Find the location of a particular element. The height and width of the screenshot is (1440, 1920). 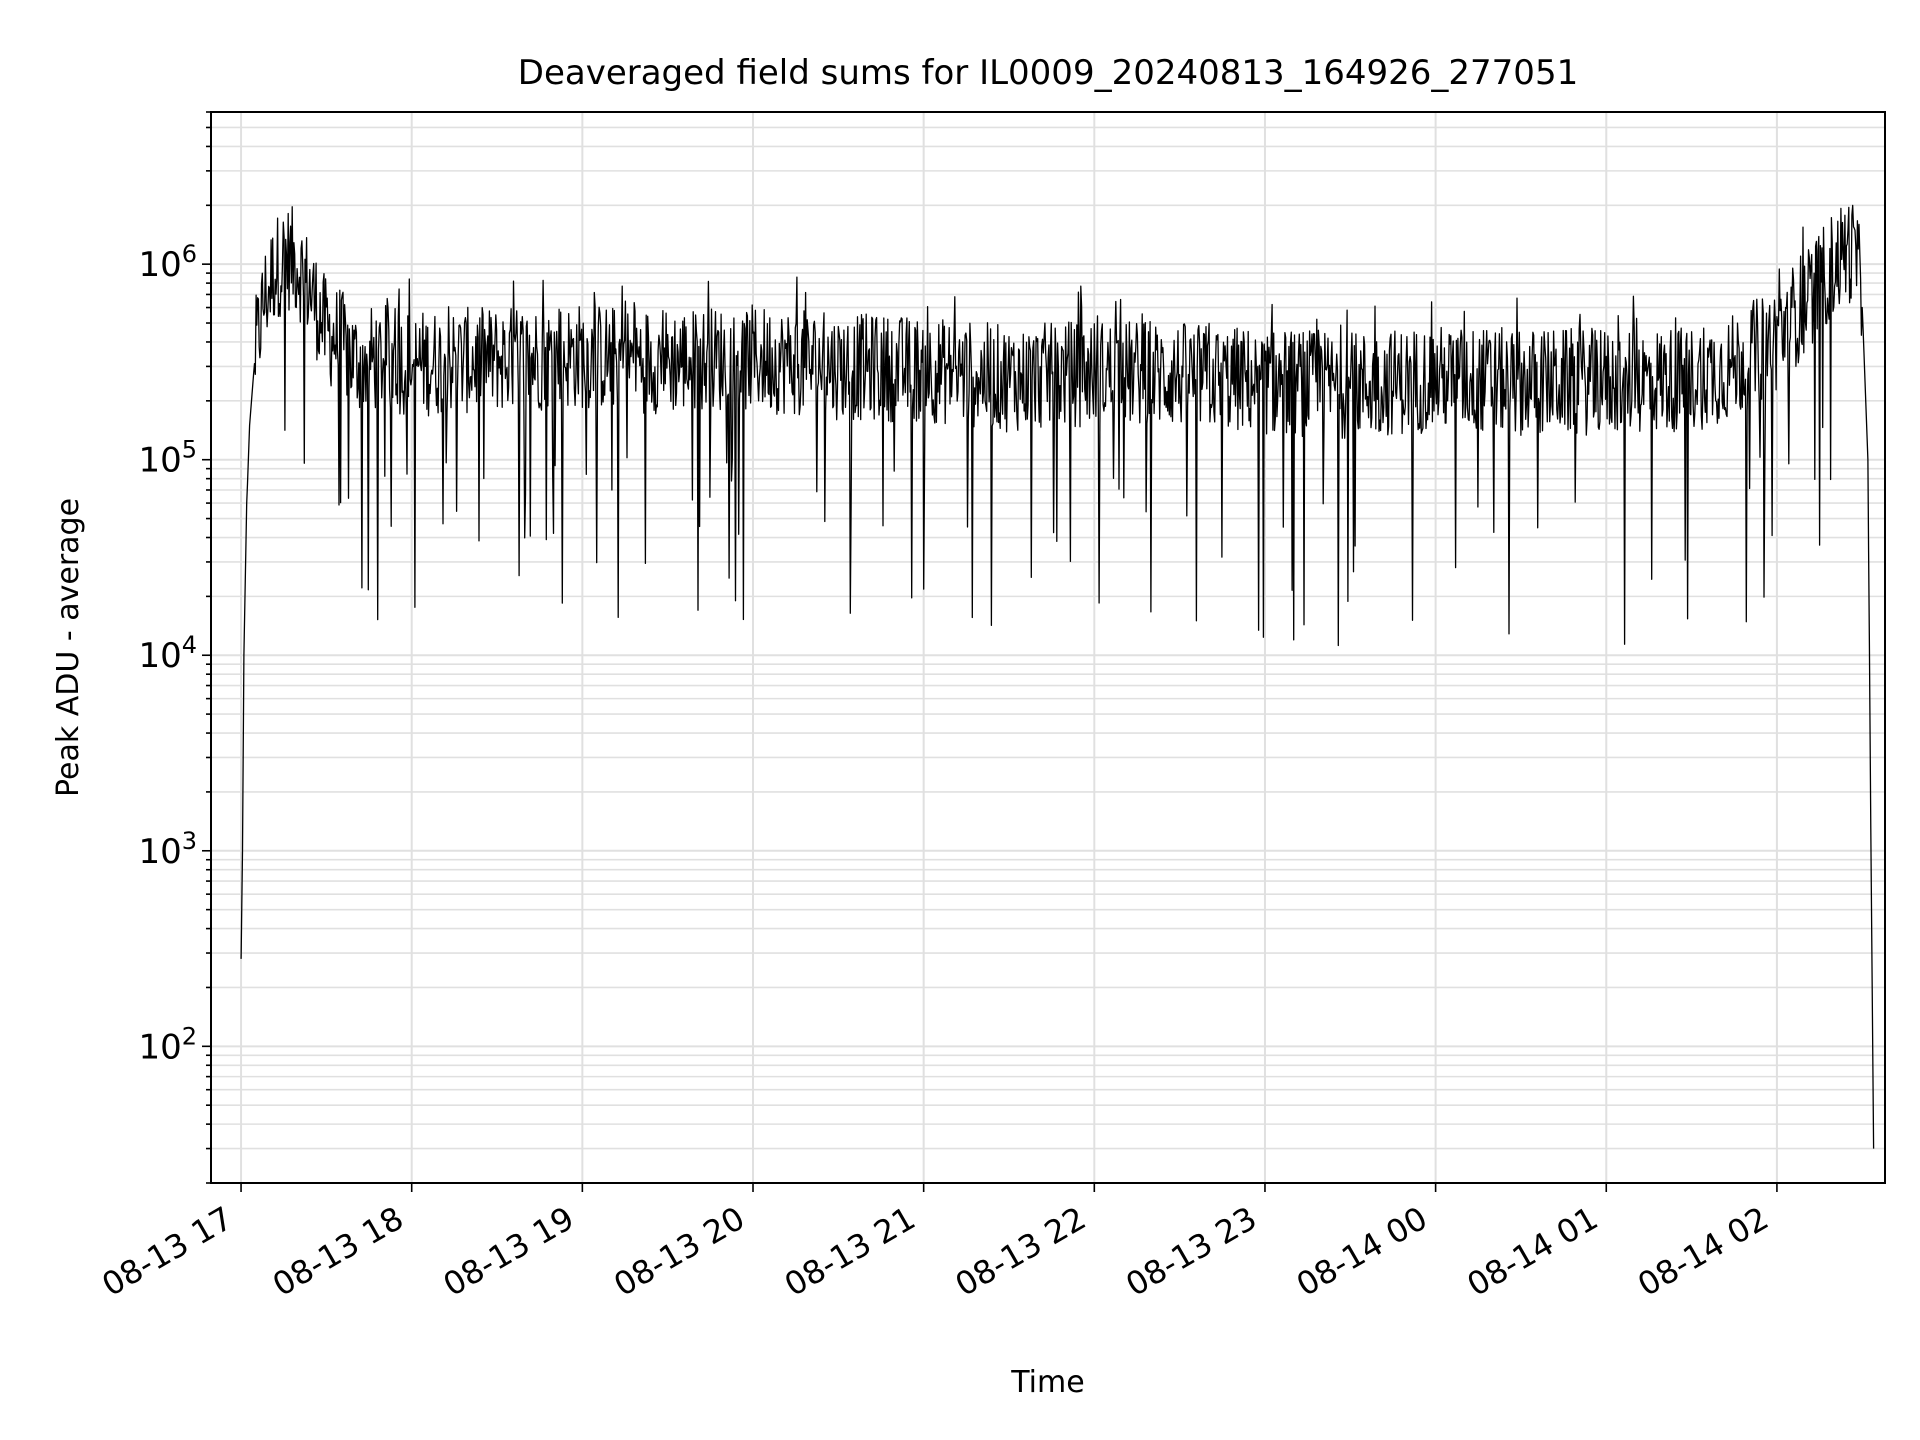

y-tick-exponent: 4 is located at coordinates (189, 645).